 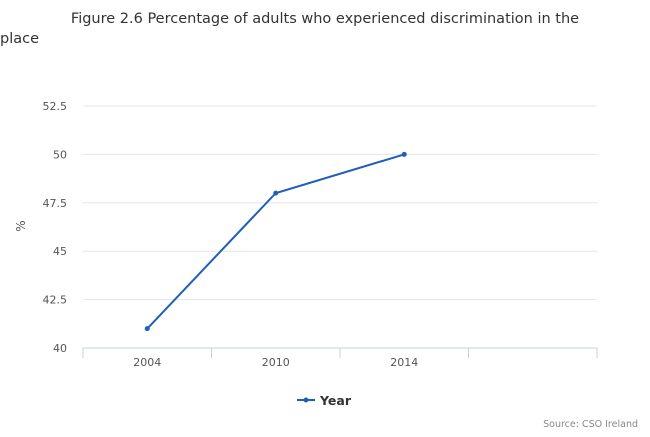 What do you see at coordinates (55, 106) in the screenshot?
I see `y-tick-label: 52.5` at bounding box center [55, 106].